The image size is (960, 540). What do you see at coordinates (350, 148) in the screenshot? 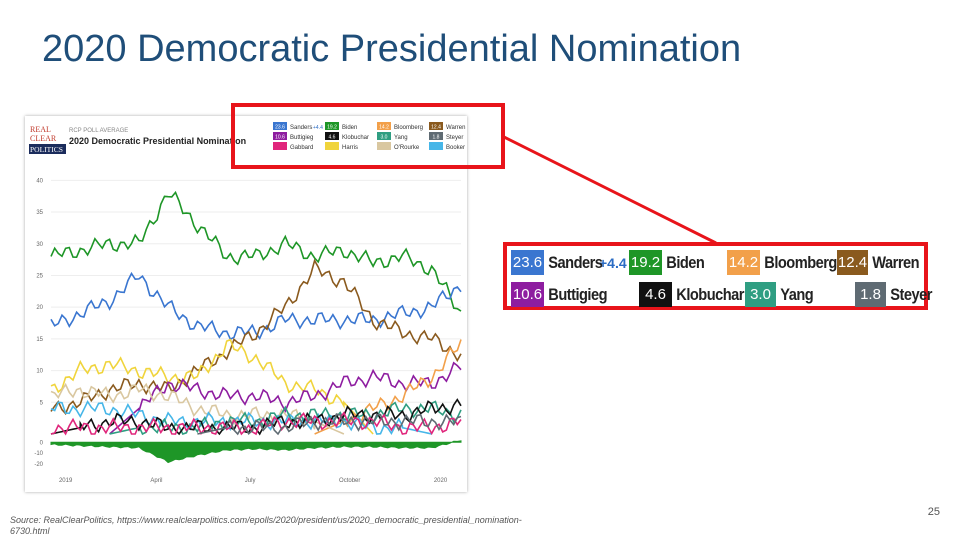
I see `mini-legend-name-harris: Harris` at bounding box center [350, 148].